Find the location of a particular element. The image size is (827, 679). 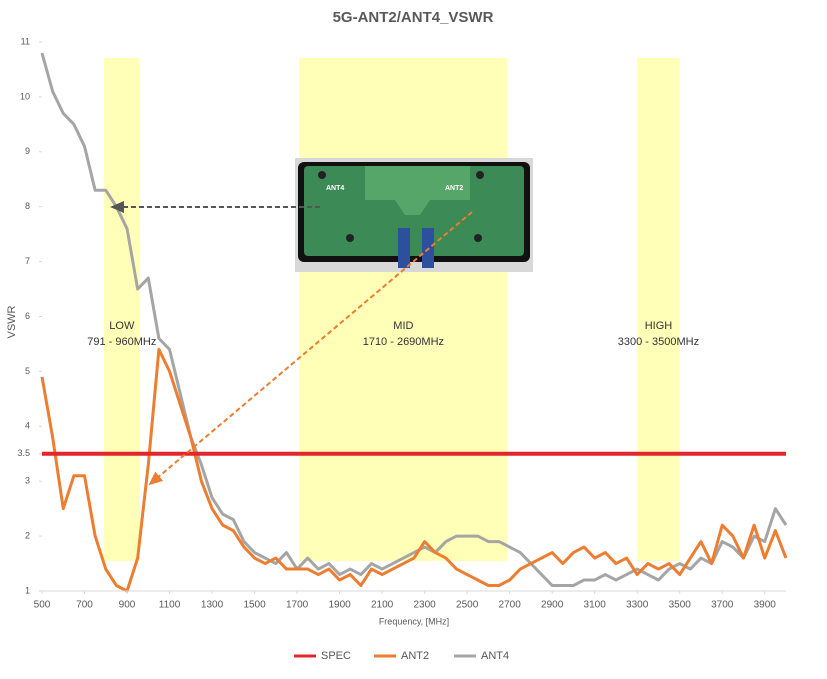

y-tick-label: 11 is located at coordinates (25, 41).